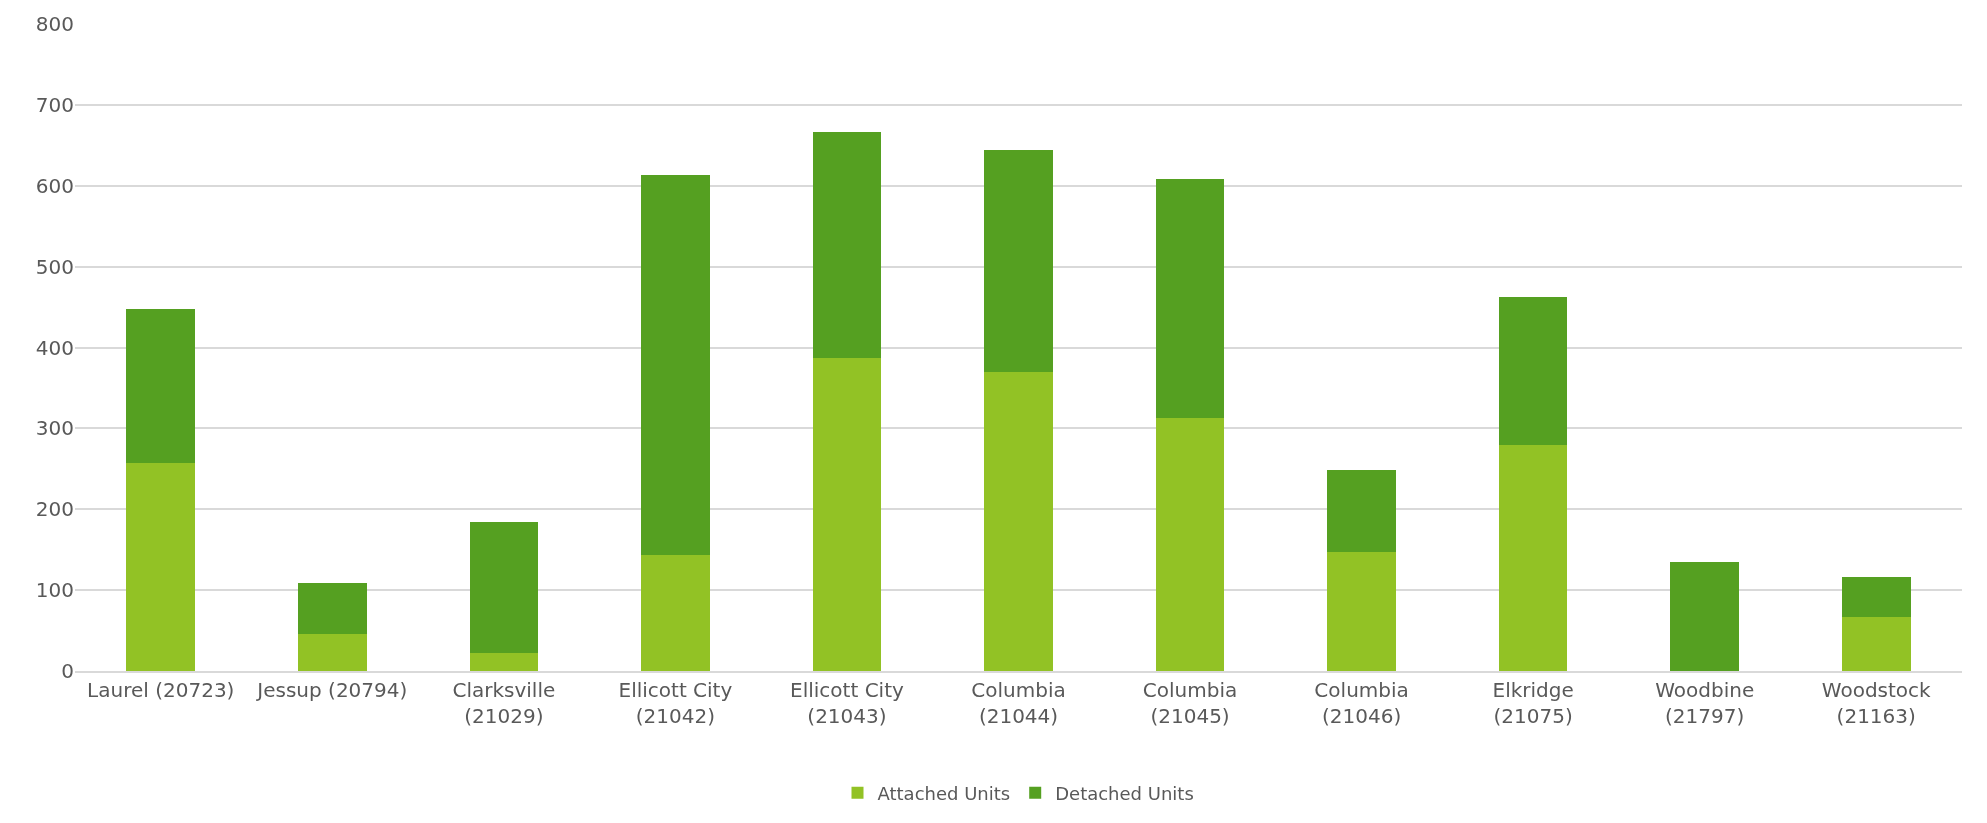 This screenshot has width=1987, height=823. Describe the element at coordinates (54, 185) in the screenshot. I see `y-tick-label: 600` at that location.